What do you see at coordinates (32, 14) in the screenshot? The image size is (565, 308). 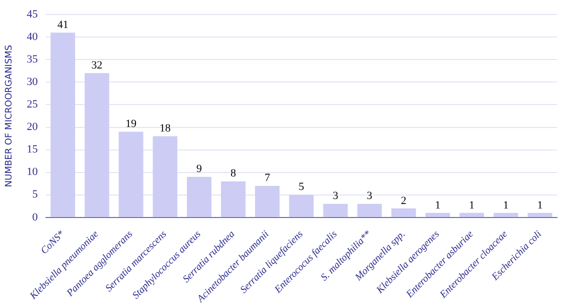 I see `y-tick-label: 45` at bounding box center [32, 14].